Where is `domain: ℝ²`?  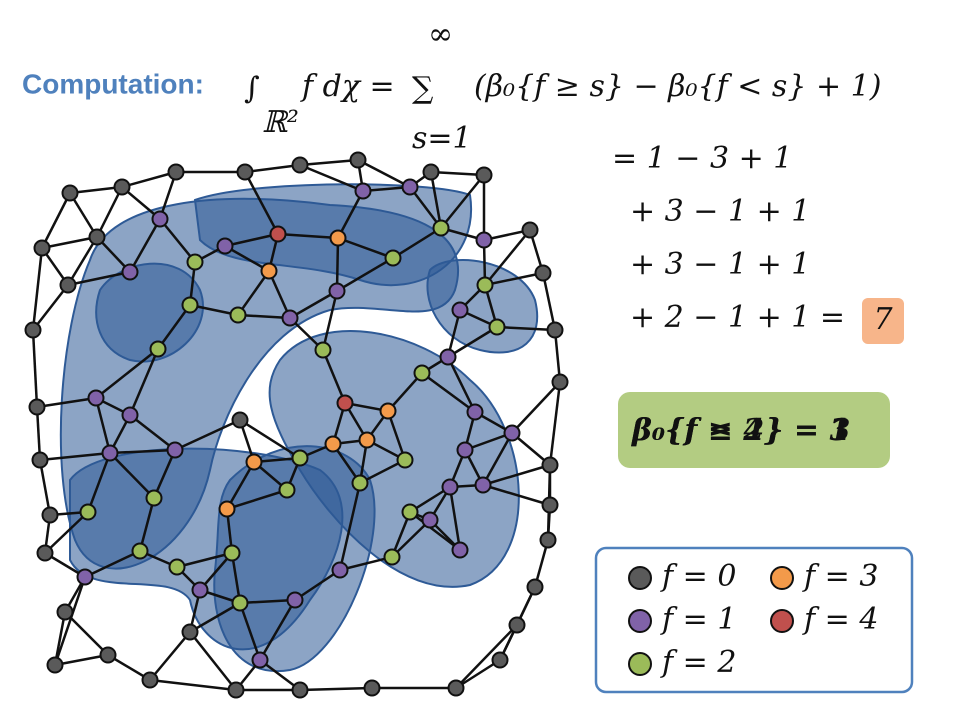 domain: ℝ² is located at coordinates (280, 122).